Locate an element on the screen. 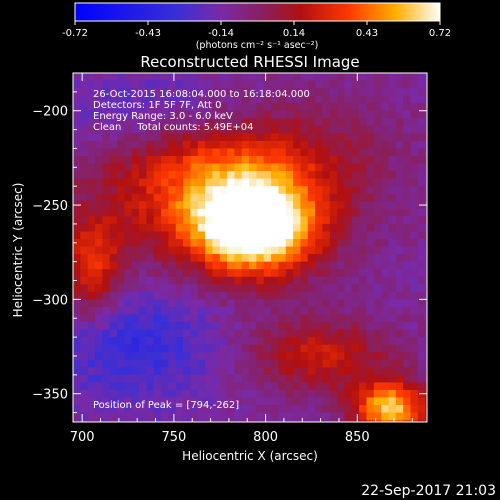 The width and height of the screenshot is (500, 500). y-tick-label: −350 is located at coordinates (50, 395).